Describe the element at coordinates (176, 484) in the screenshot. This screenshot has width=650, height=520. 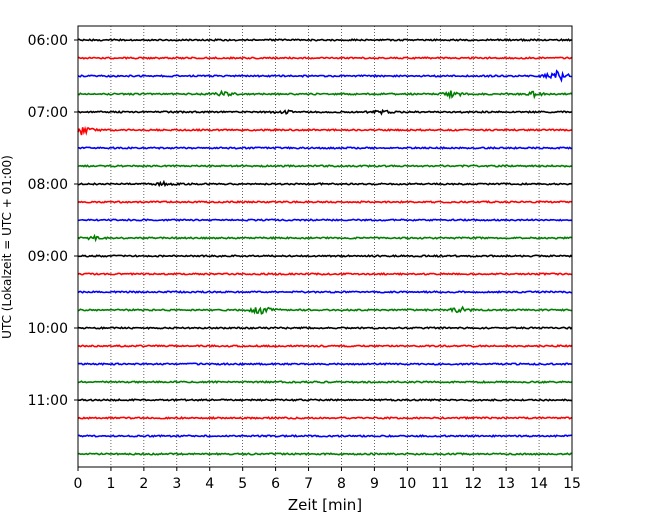
I see `x-tick-label-3: 3` at that location.